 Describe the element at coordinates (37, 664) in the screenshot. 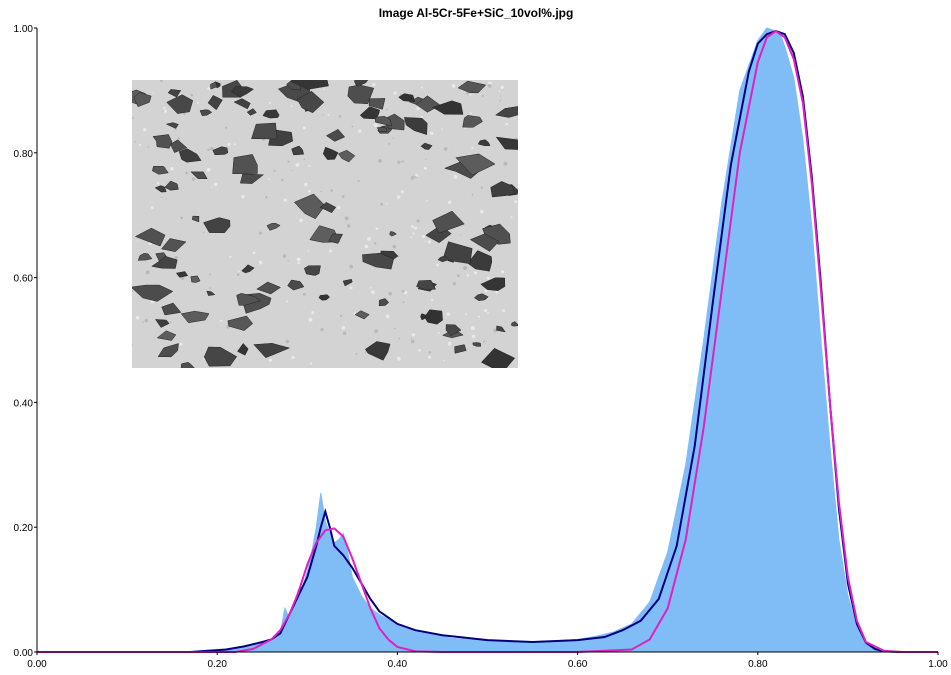

I see `x-tick-label: 0.00` at that location.